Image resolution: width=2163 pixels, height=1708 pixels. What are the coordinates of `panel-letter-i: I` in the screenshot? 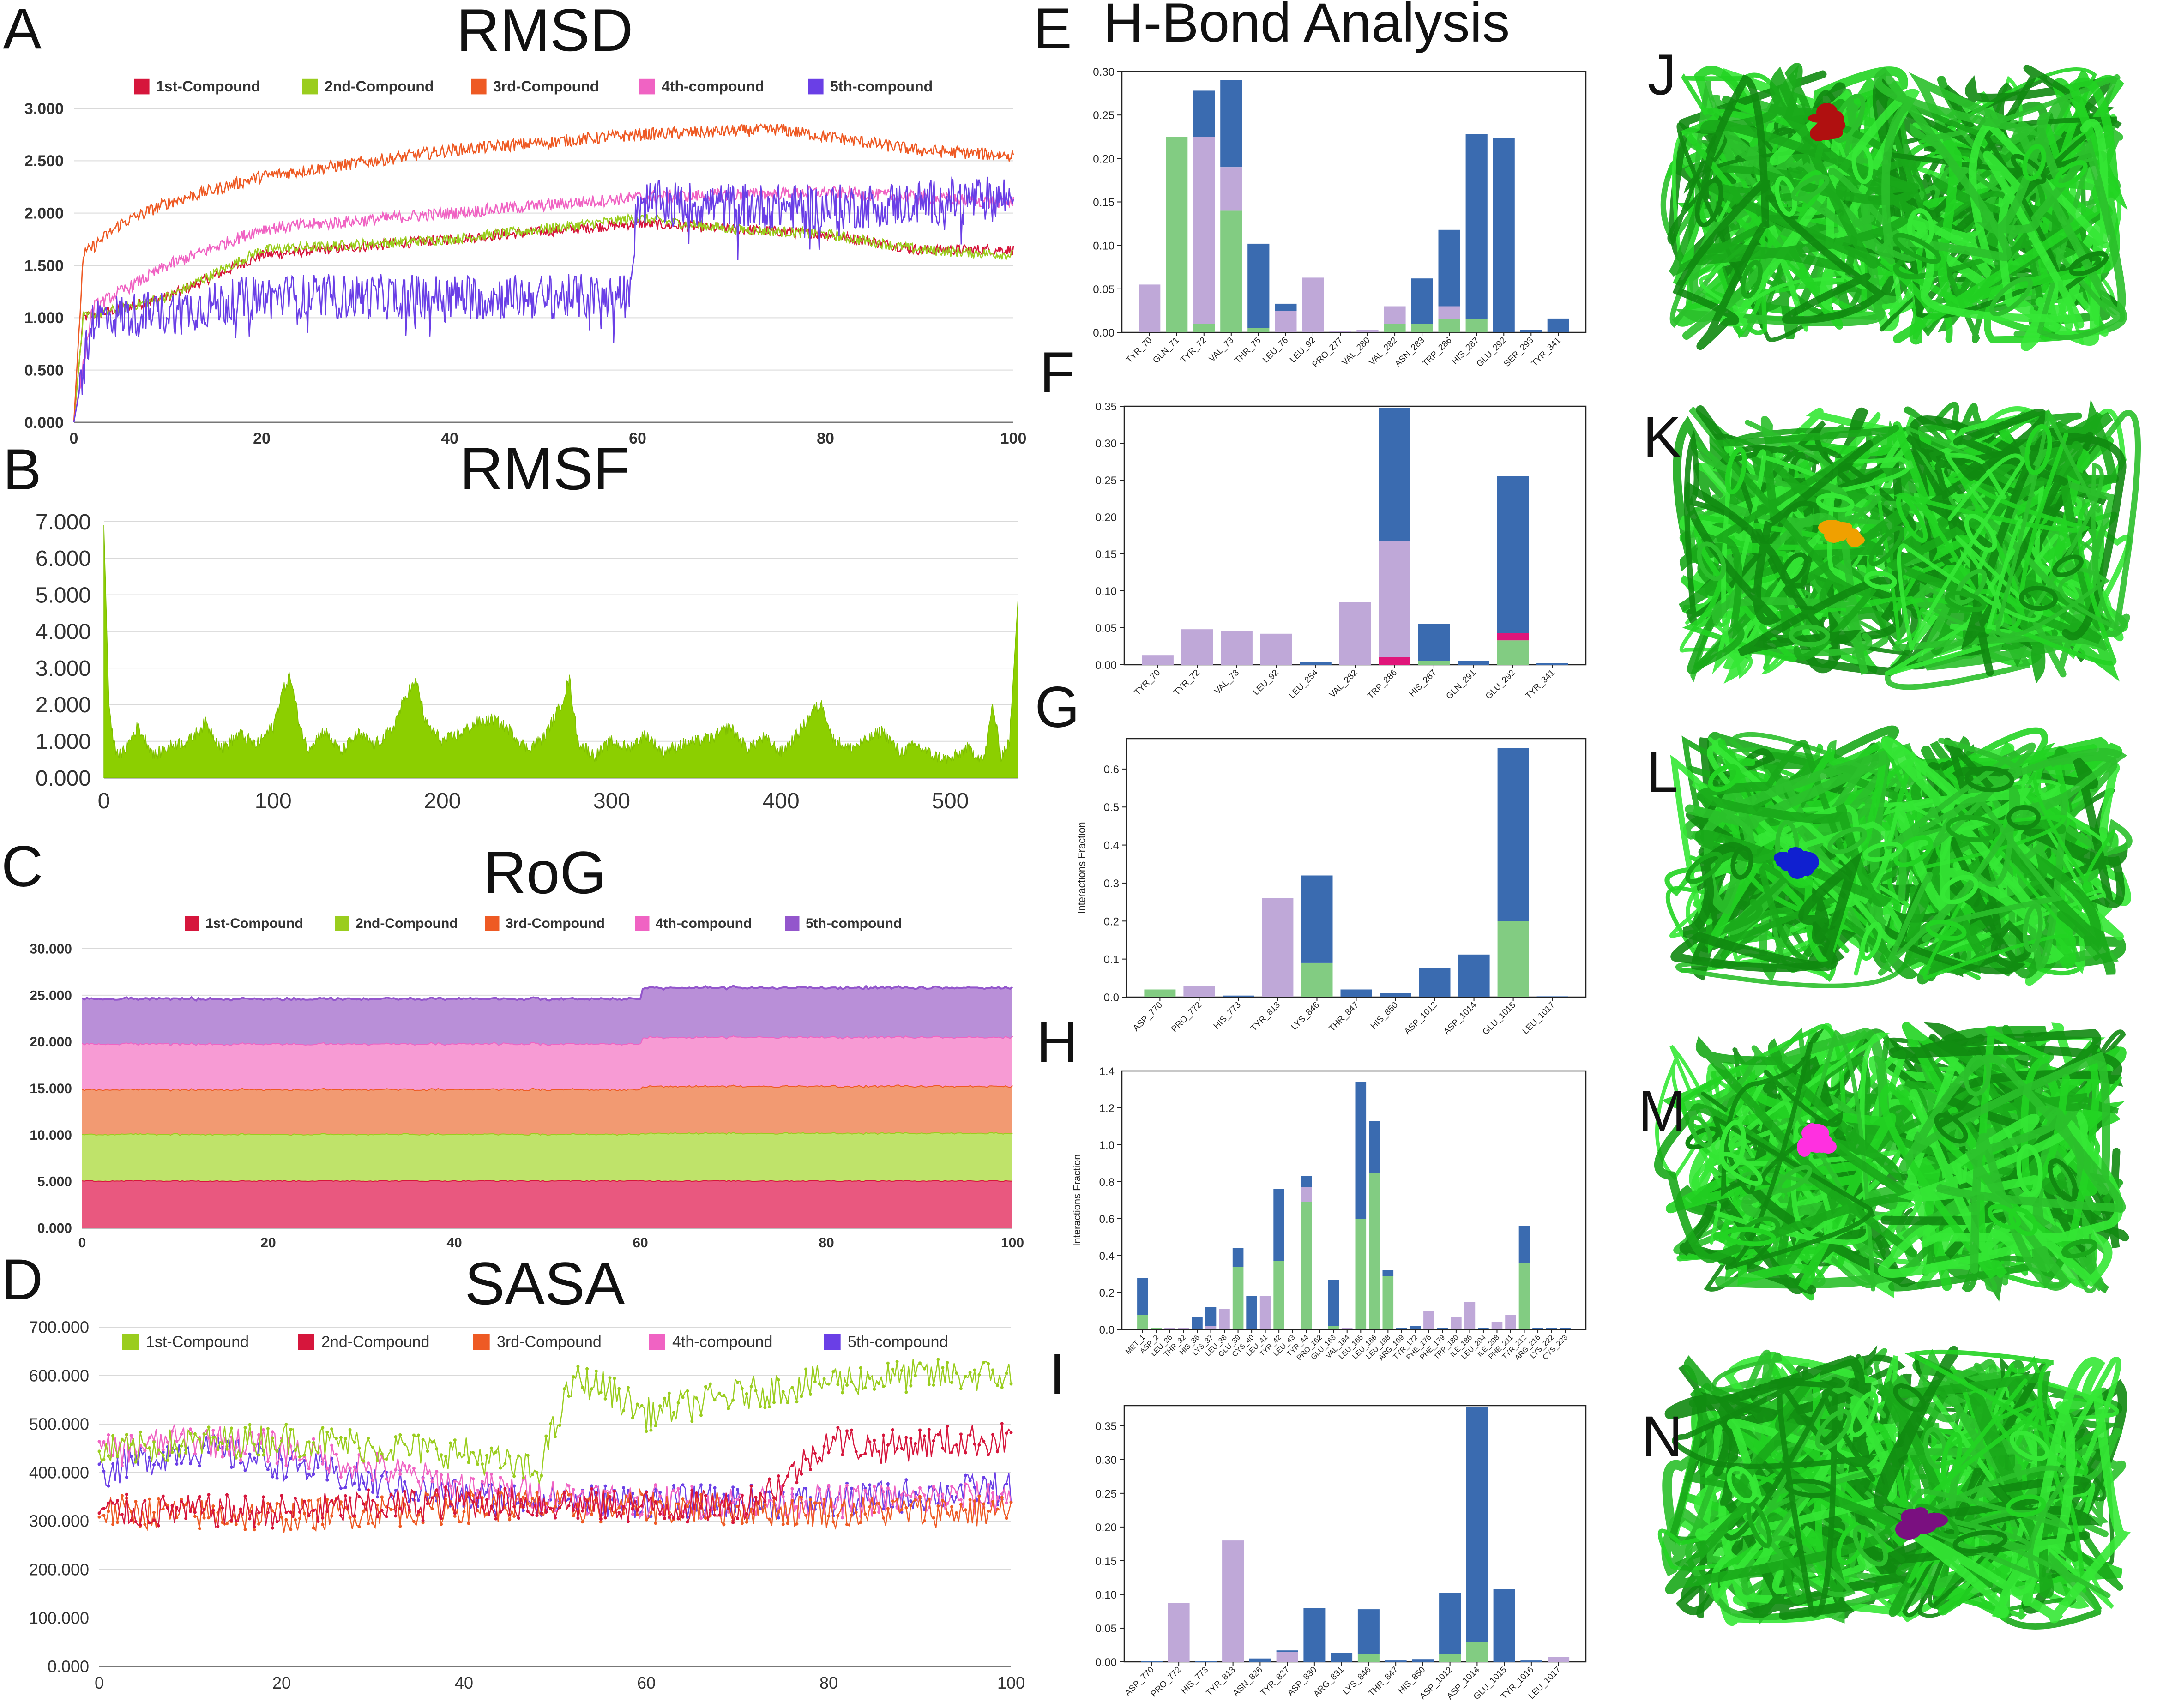 It's located at (1057, 1374).